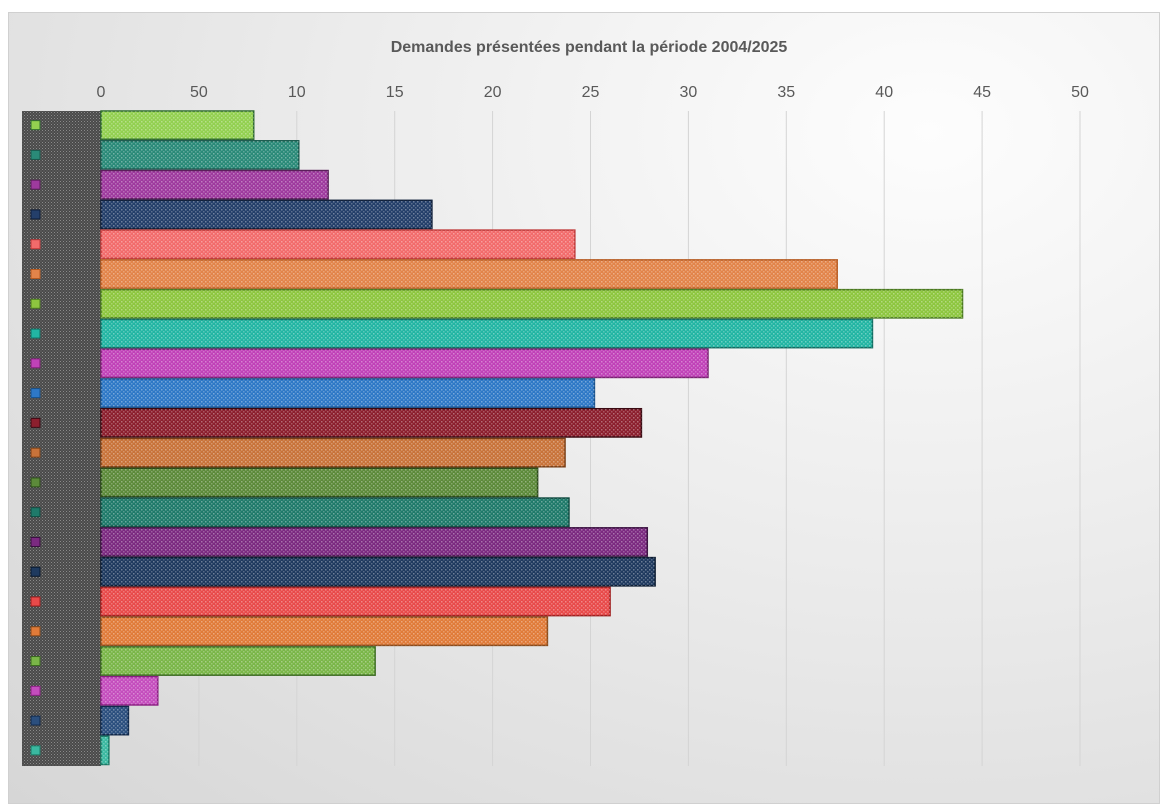 This screenshot has height=812, width=1166. Describe the element at coordinates (61, 438) in the screenshot. I see `category-axis-band` at that location.